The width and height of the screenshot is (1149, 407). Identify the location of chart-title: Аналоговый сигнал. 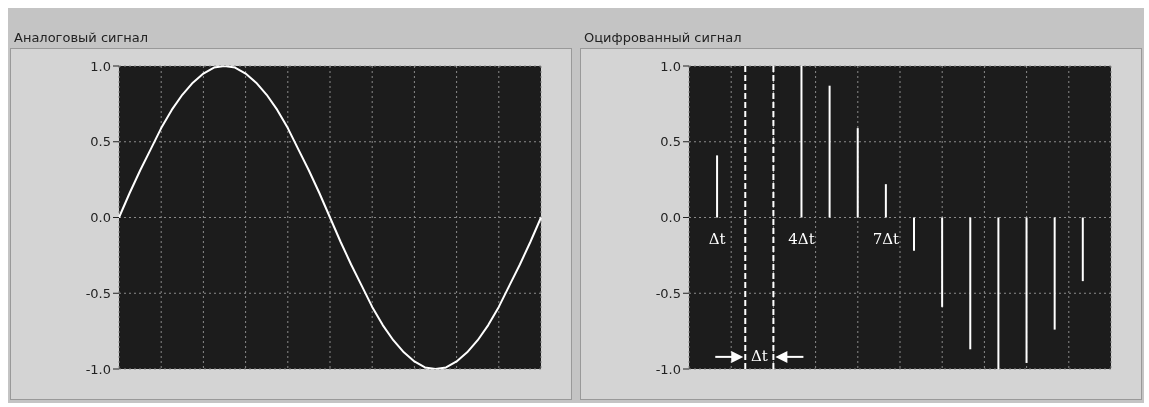
(81, 37).